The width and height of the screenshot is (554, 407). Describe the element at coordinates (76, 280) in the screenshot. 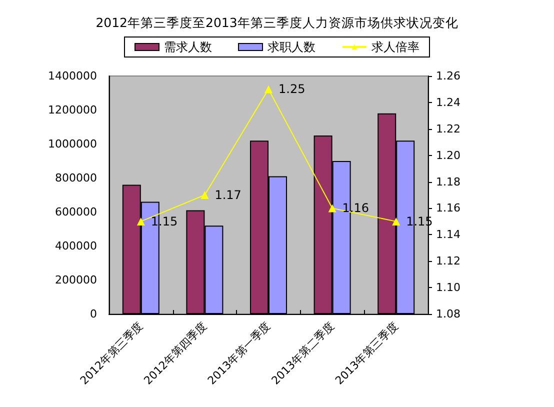

I see `y-tick-label: 200000` at that location.